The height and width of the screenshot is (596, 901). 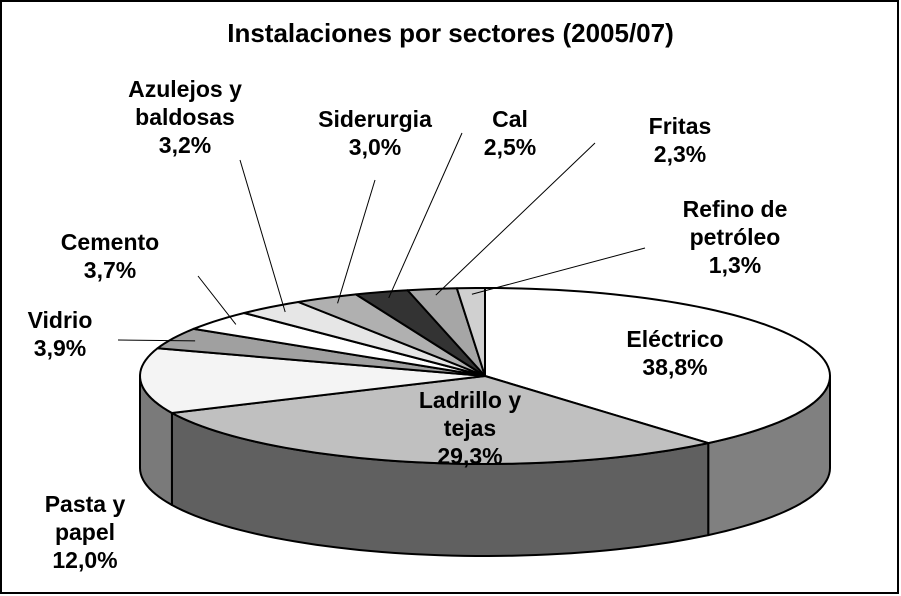 I want to click on label-value: 2,3%, so click(x=680, y=154).